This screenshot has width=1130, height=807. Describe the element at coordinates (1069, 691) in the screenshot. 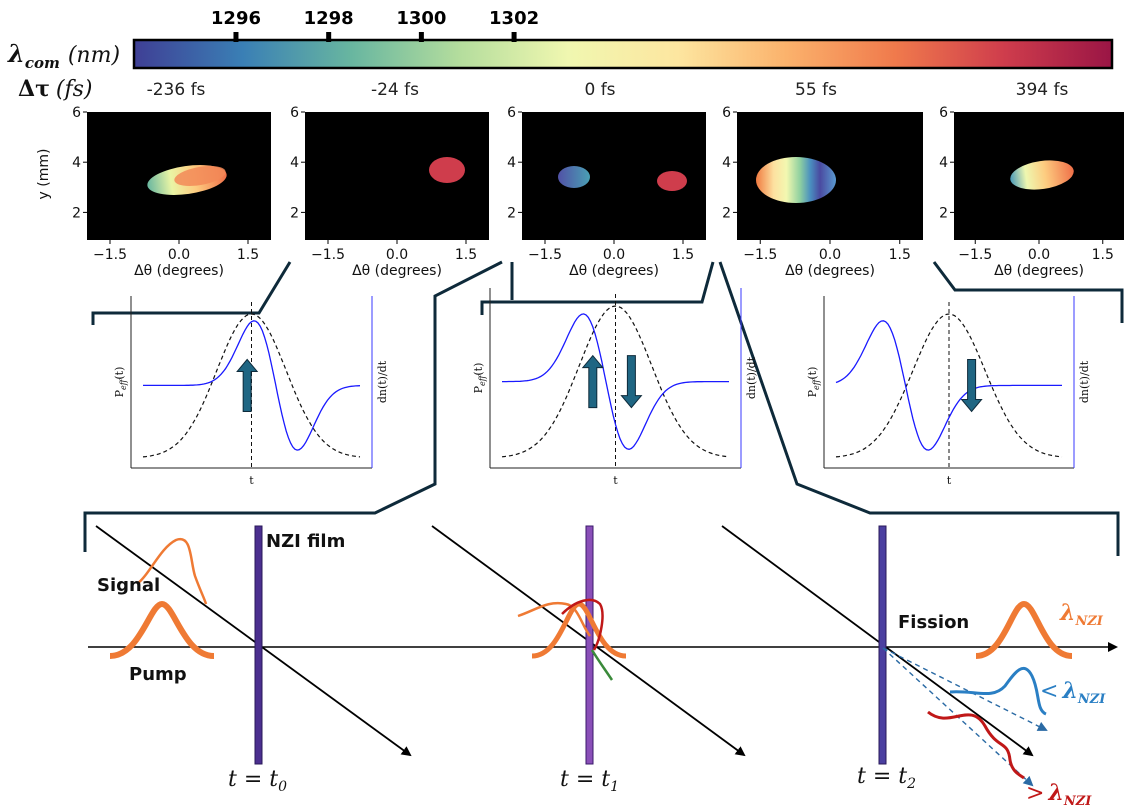

I see `lambda-less-symbol: λ` at that location.